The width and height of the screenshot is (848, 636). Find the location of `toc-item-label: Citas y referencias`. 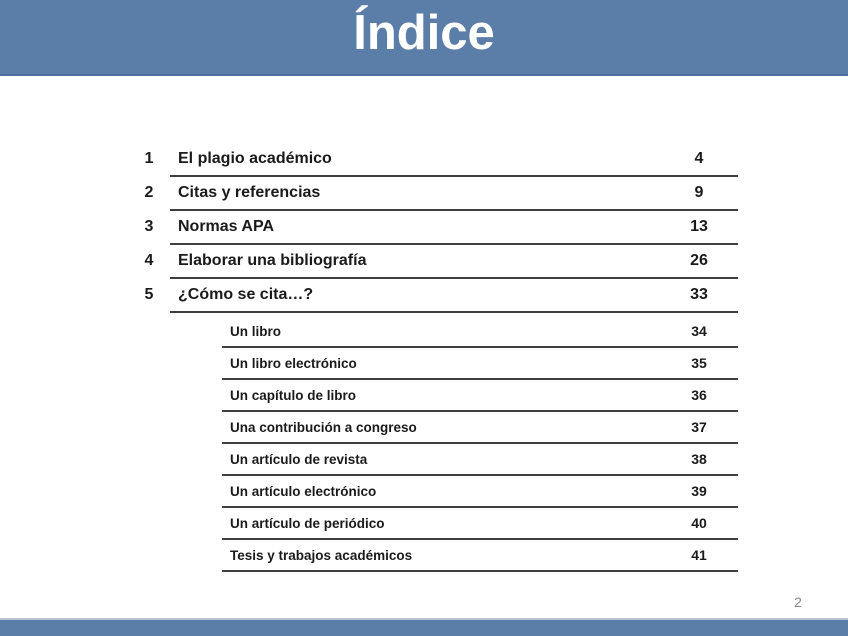

toc-item-label: Citas y referencias is located at coordinates (249, 192).